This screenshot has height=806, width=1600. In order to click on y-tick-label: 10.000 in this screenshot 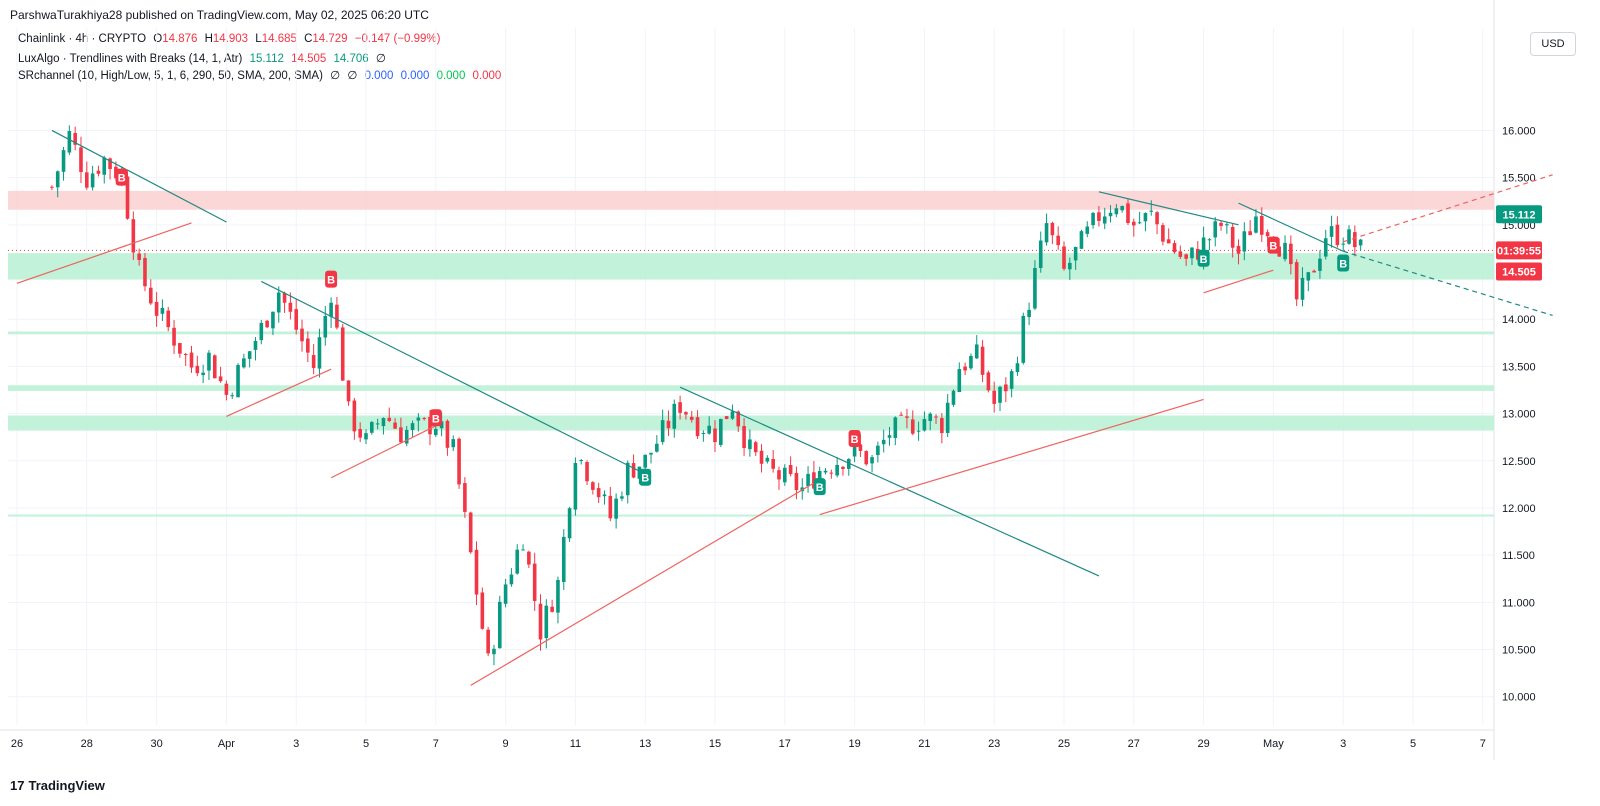, I will do `click(1519, 698)`.